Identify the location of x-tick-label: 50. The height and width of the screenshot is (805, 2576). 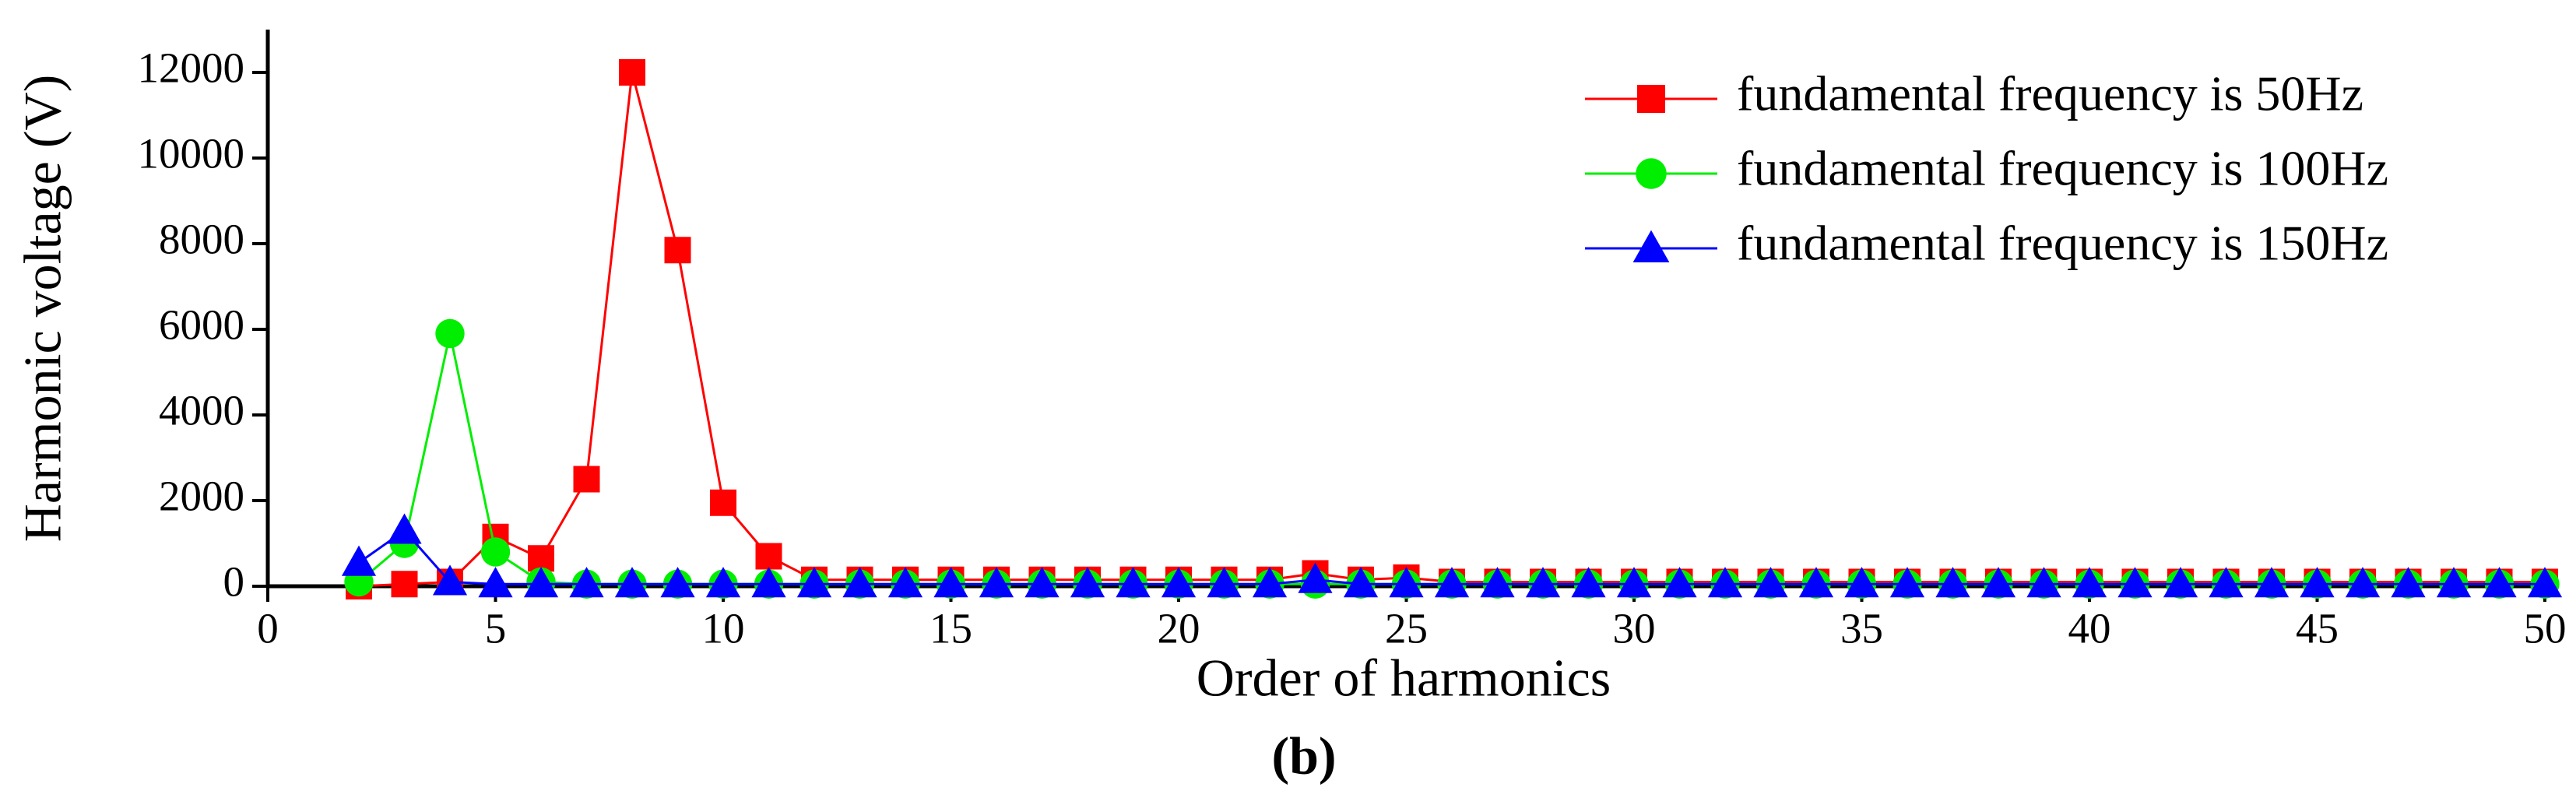
(2545, 628).